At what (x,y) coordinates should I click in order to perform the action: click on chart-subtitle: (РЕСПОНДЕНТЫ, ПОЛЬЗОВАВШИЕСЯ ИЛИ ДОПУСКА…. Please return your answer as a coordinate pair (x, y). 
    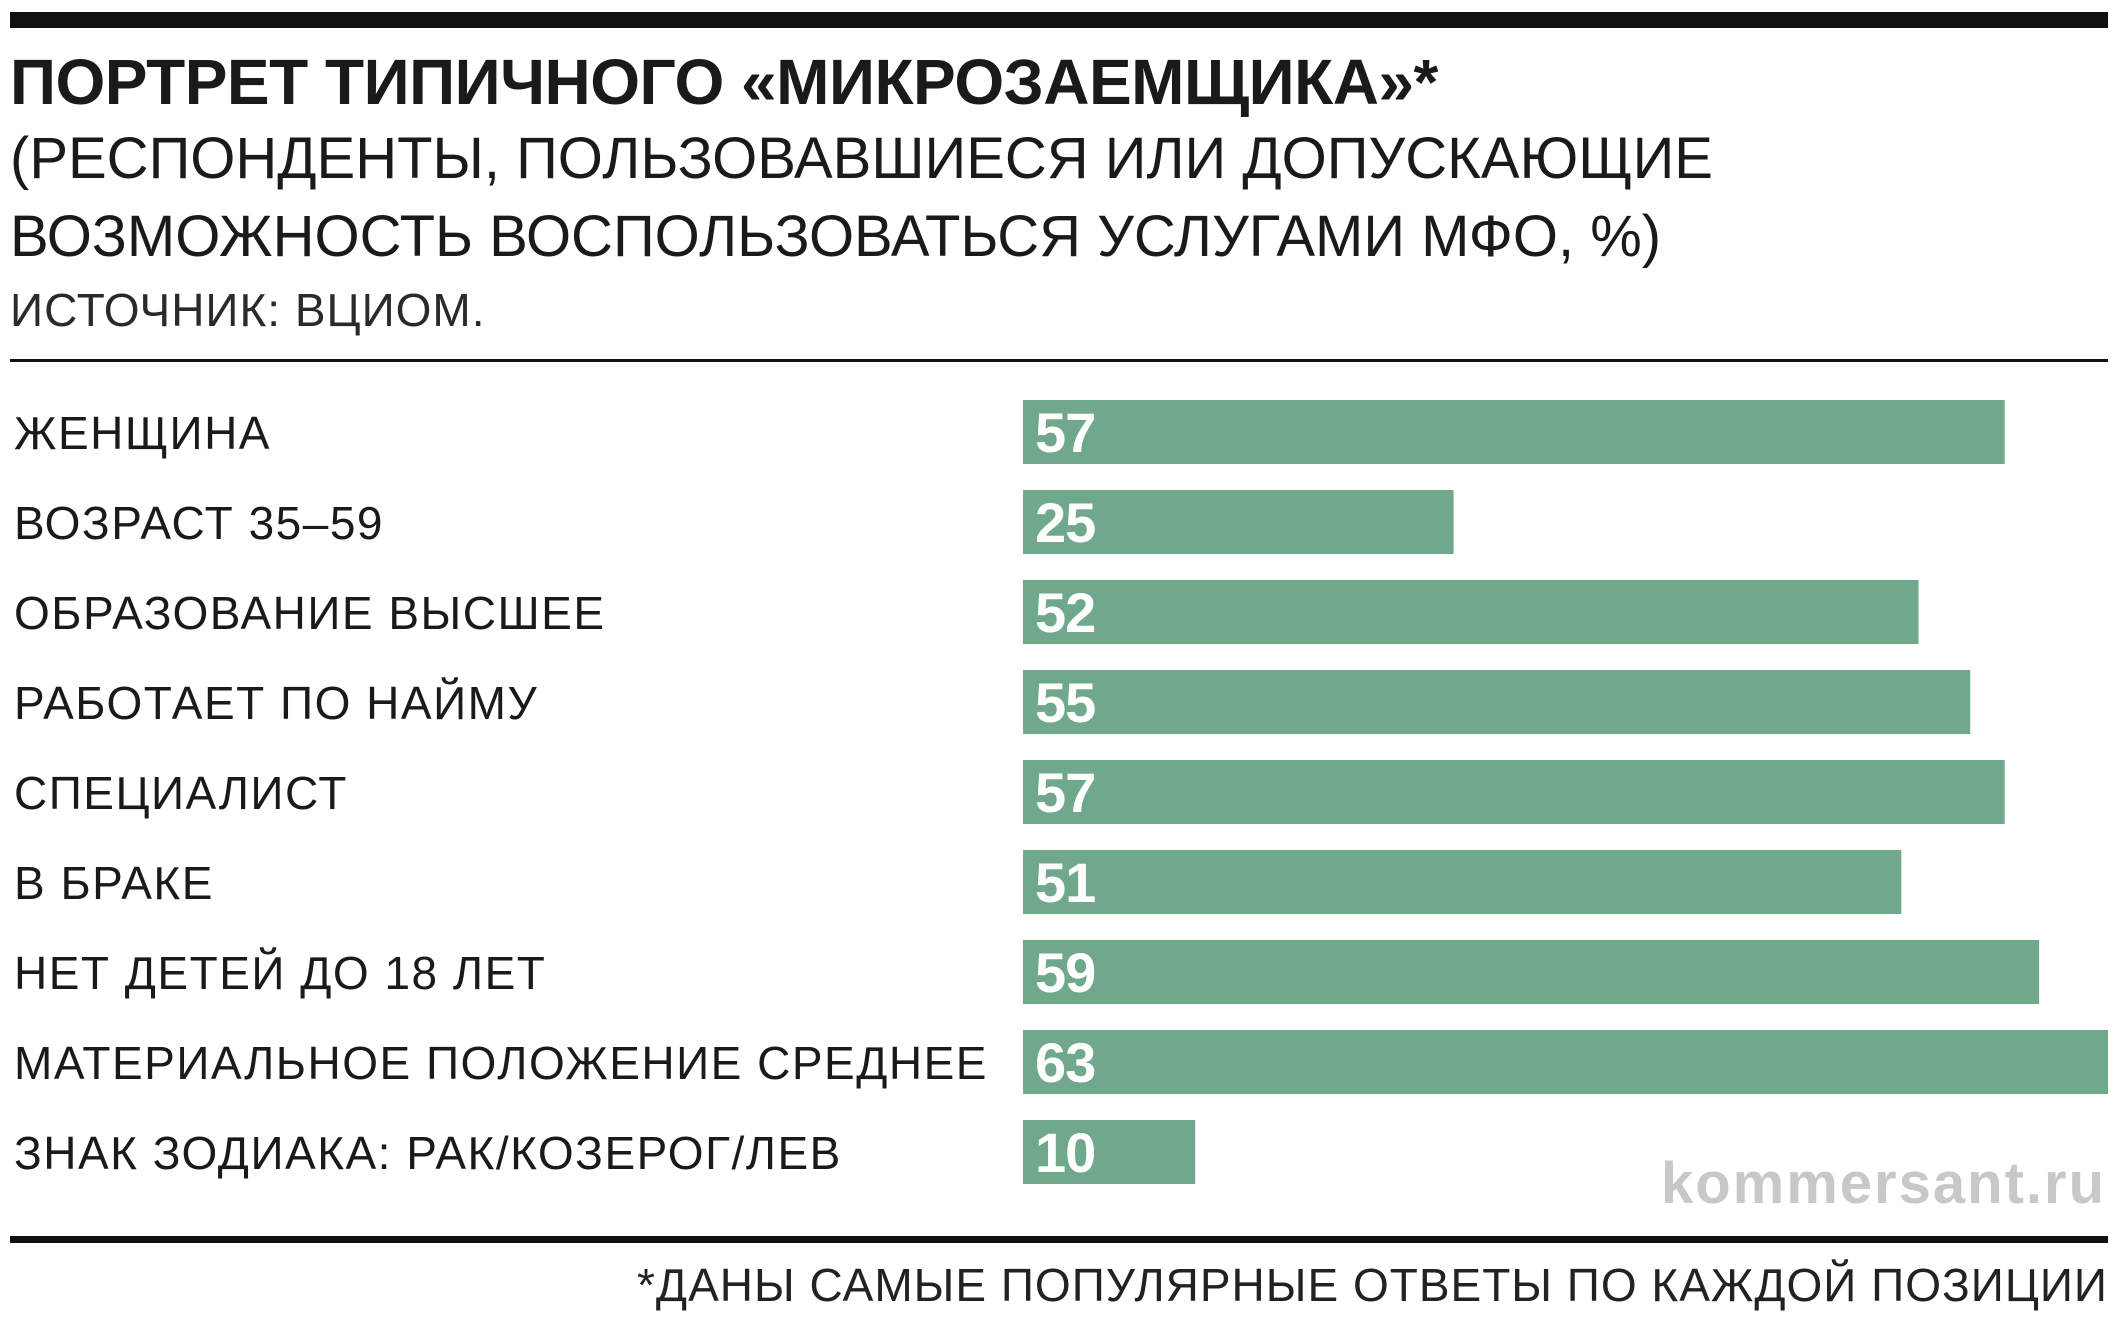
    Looking at the image, I should click on (861, 197).